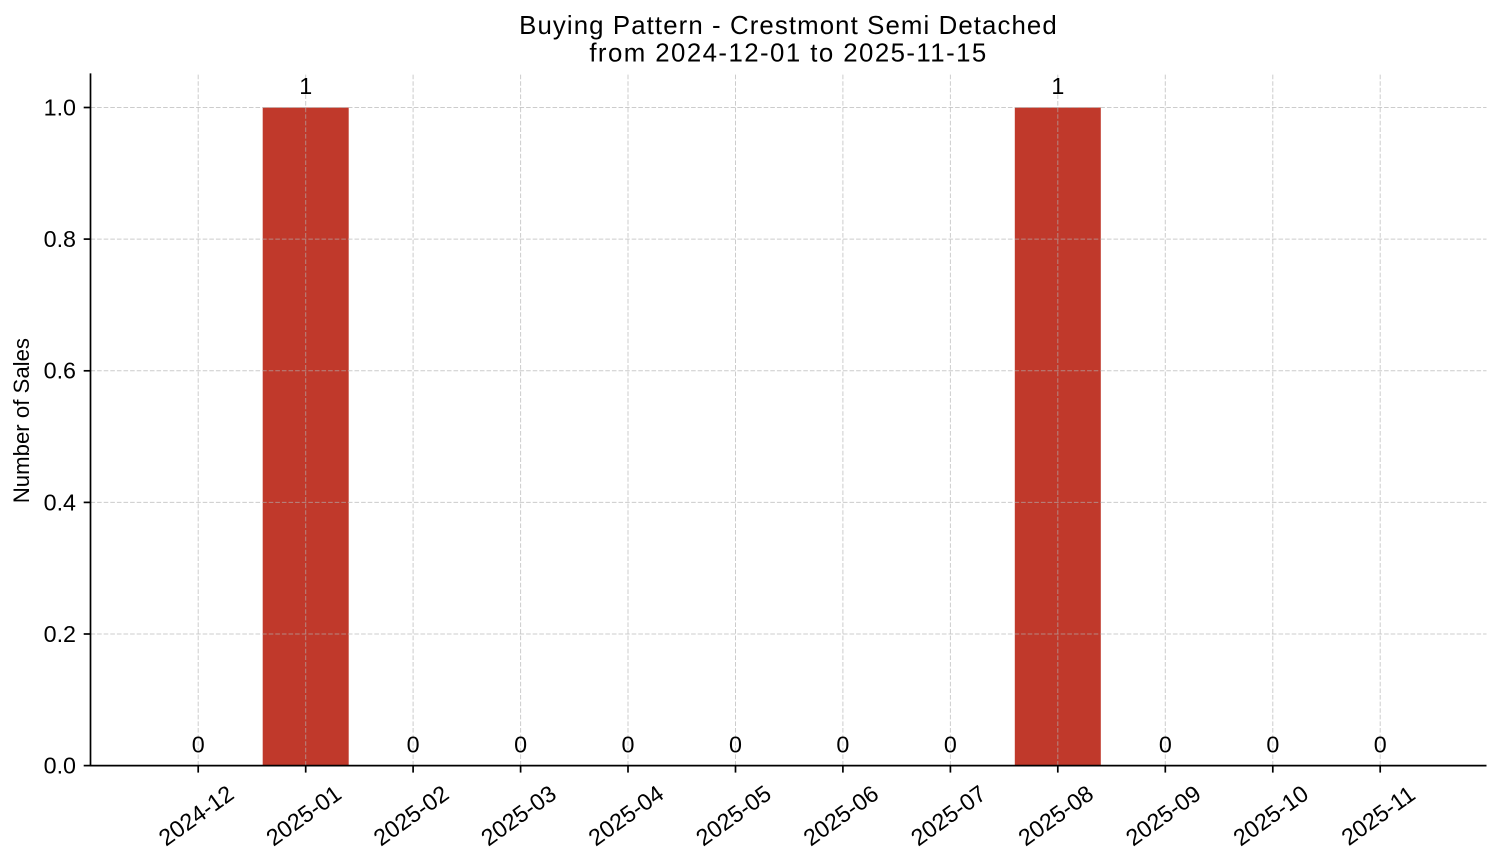  What do you see at coordinates (788, 26) in the screenshot?
I see `svg-text:Buying Pattern - Crestmont Sem: Buying Pattern - Crestmont Semi Detached` at bounding box center [788, 26].